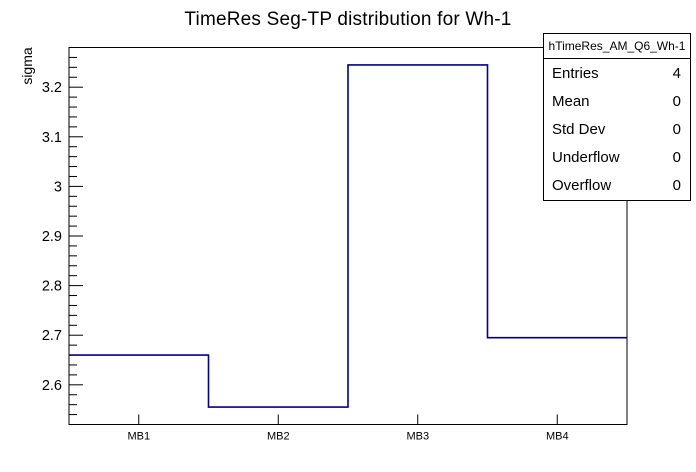 This screenshot has height=472, width=696. What do you see at coordinates (617, 101) in the screenshot?
I see `stats-row-mean: Mean 0` at bounding box center [617, 101].